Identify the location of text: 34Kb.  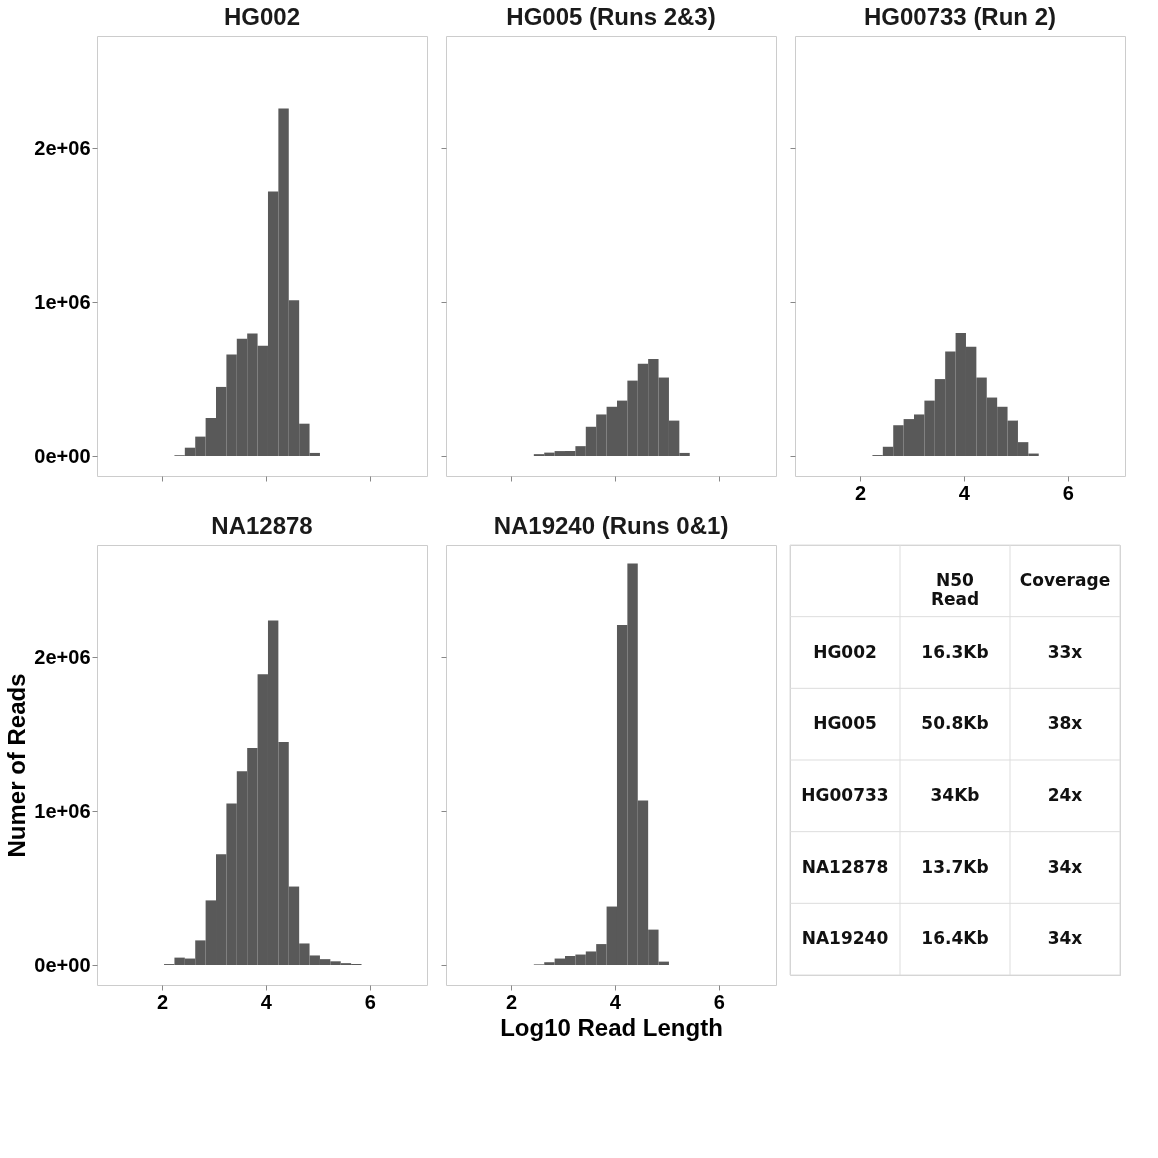
(955, 794).